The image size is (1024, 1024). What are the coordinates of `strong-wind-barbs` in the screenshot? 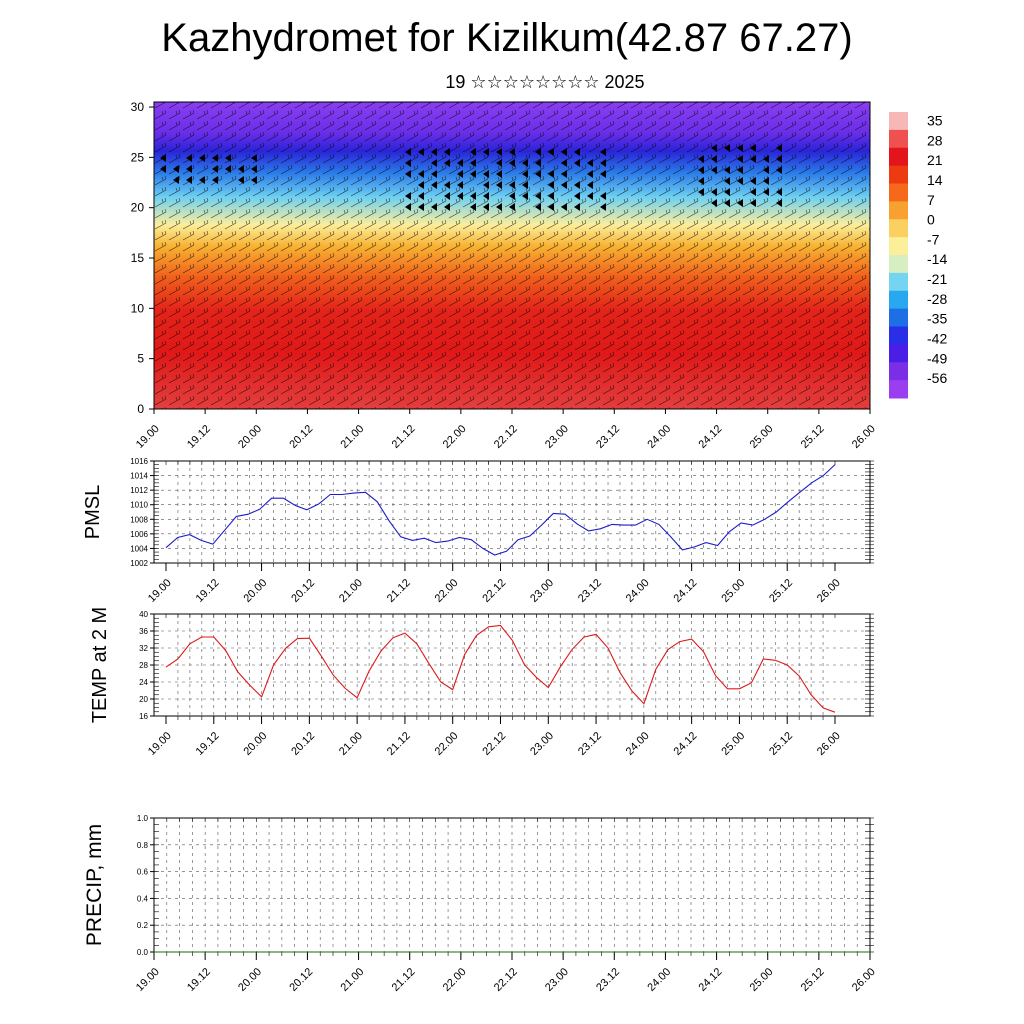 It's located at (471, 177).